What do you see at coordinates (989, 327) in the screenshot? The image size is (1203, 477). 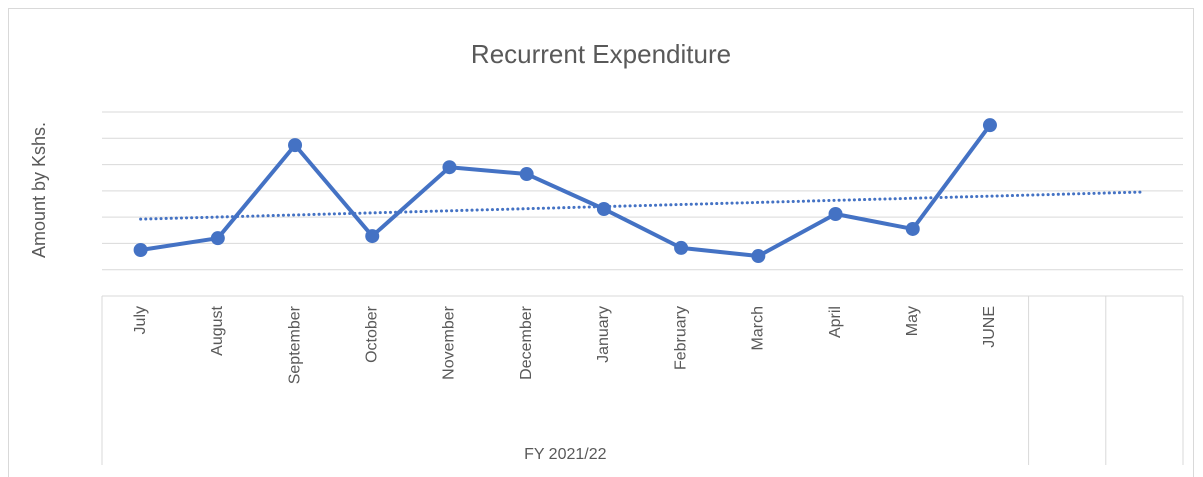 I see `x-tick-label: JUNE` at bounding box center [989, 327].